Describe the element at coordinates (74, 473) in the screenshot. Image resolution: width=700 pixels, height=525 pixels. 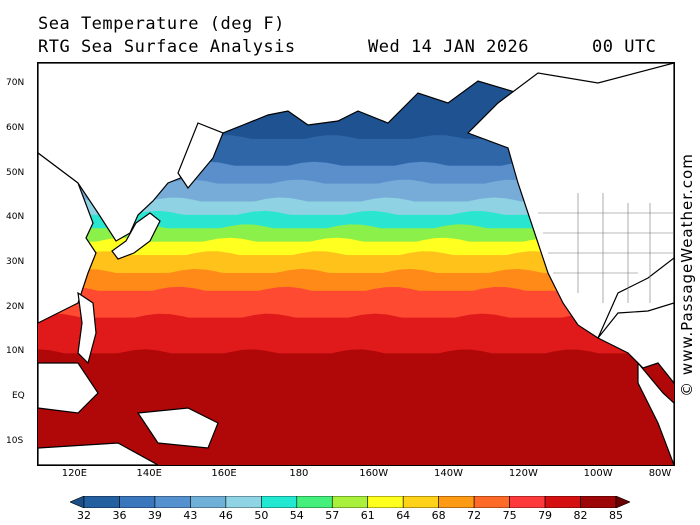
I see `lon-tick-label: 120E` at that location.